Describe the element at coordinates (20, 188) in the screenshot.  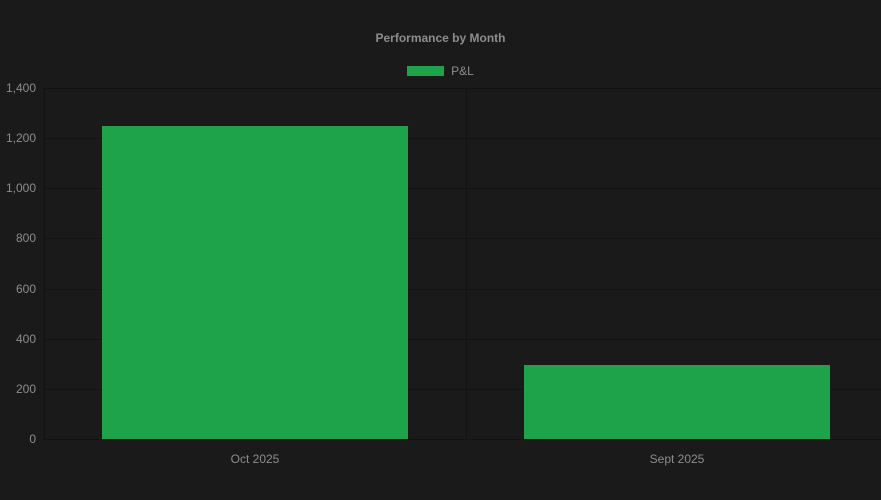
I see `y-axis-tick-label: 1,000` at that location.